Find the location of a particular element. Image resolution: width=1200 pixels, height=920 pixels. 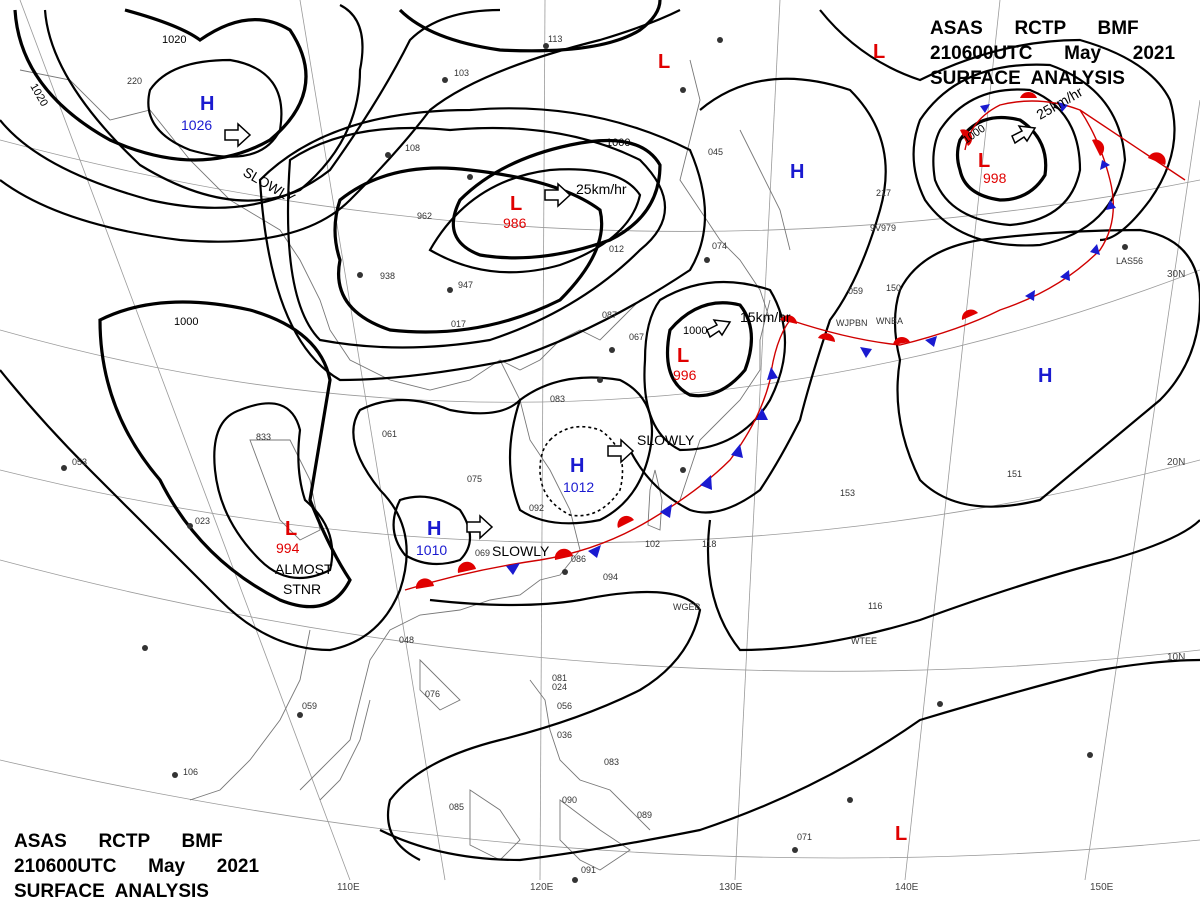

longitude-label: 130E is located at coordinates (731, 887).